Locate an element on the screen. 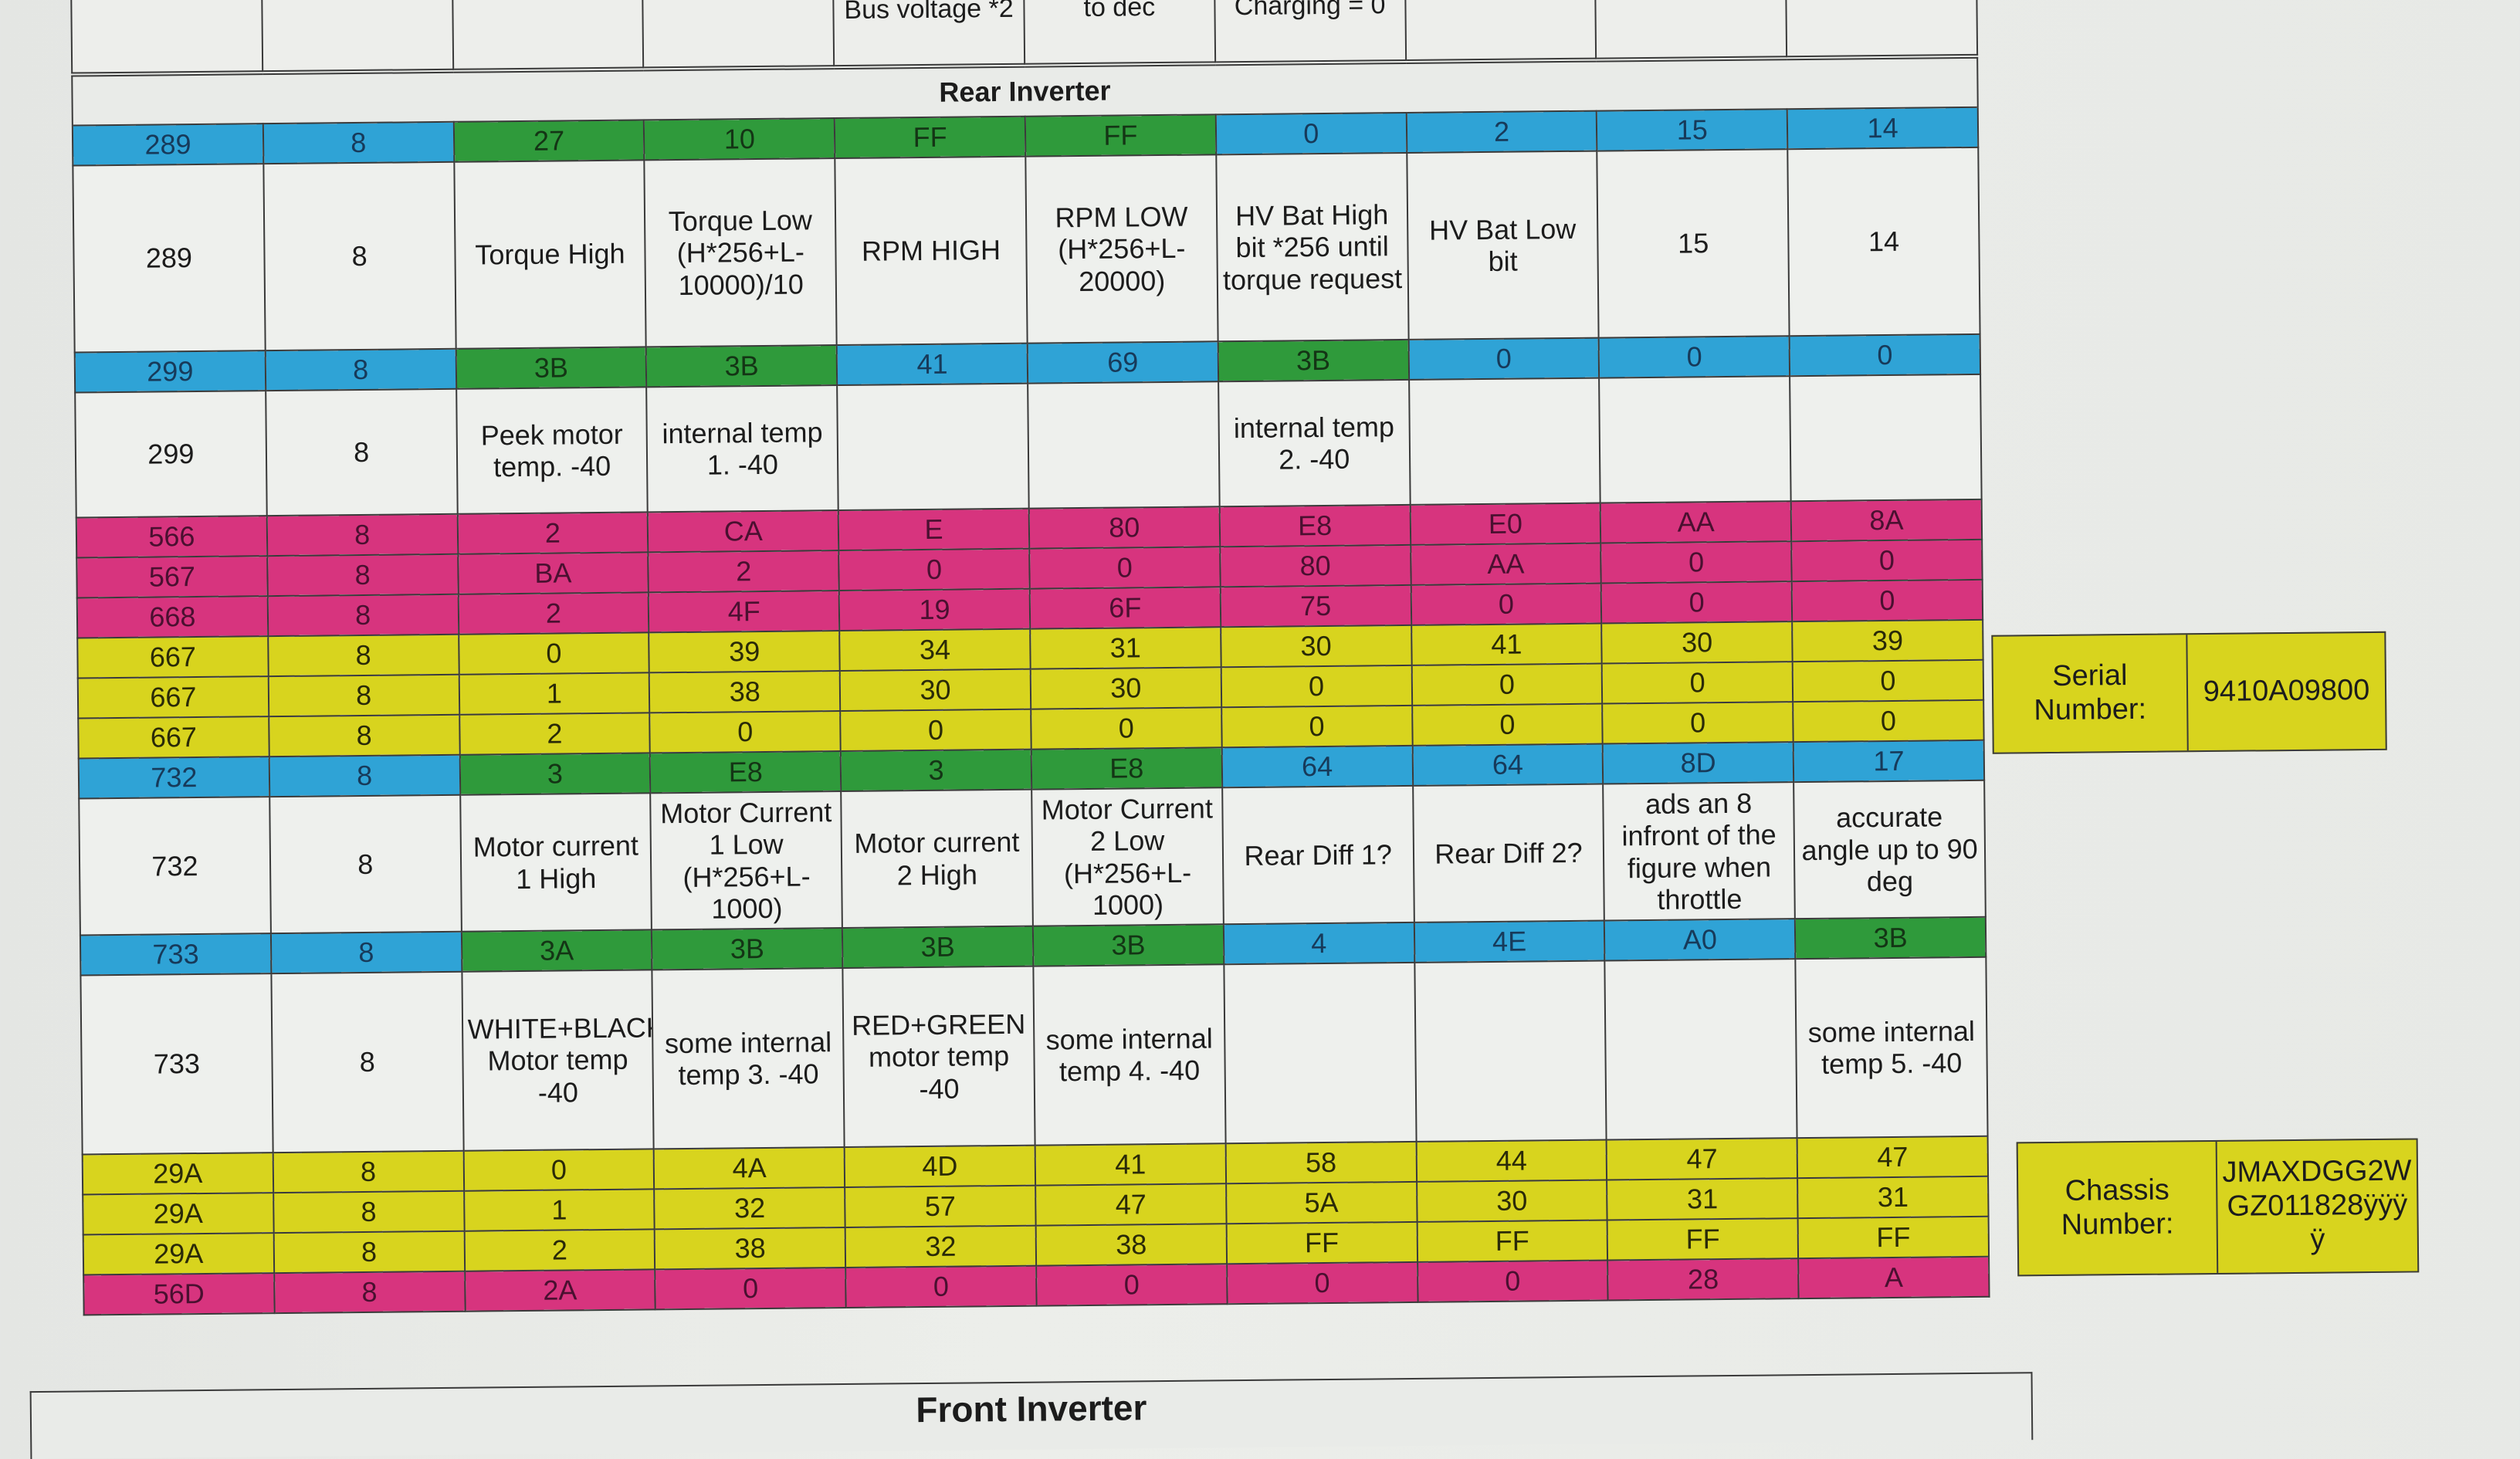 The image size is (2520, 1459). byte-cell: internal temp 2. -40 is located at coordinates (1314, 443).